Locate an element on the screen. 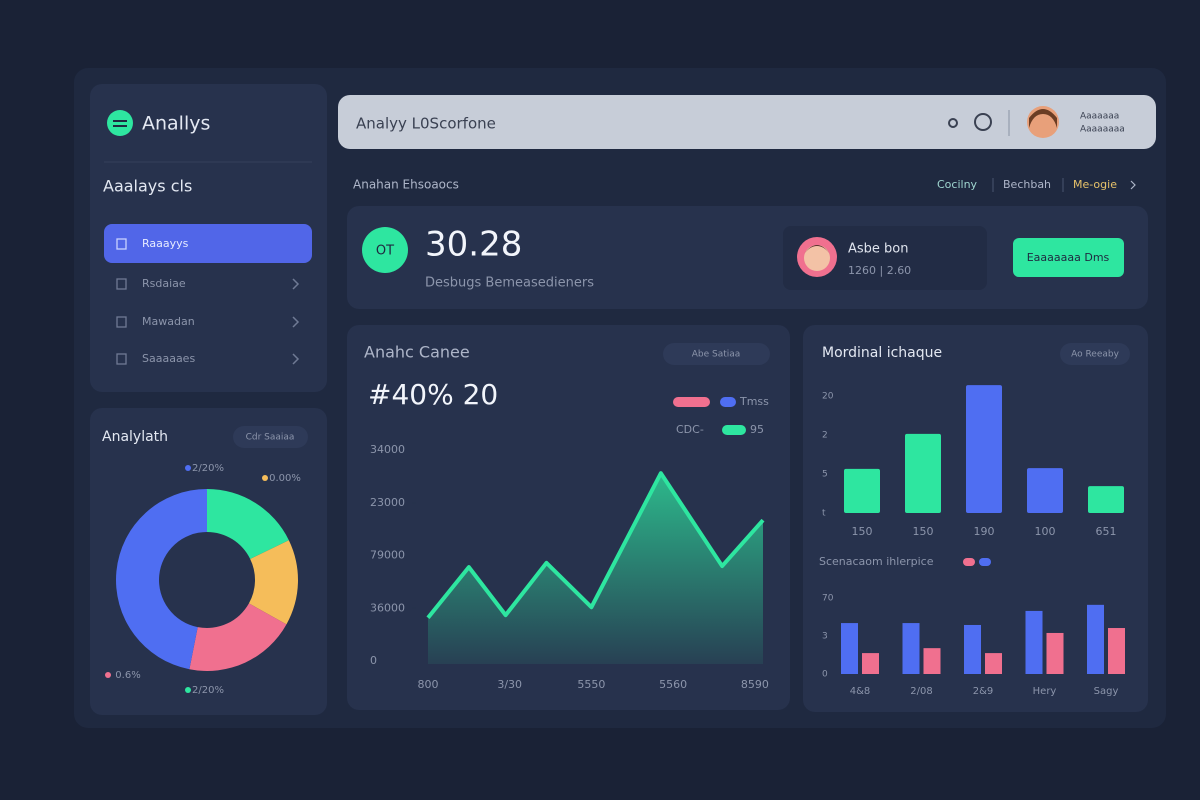  callout-label: 0.00% is located at coordinates (285, 478).